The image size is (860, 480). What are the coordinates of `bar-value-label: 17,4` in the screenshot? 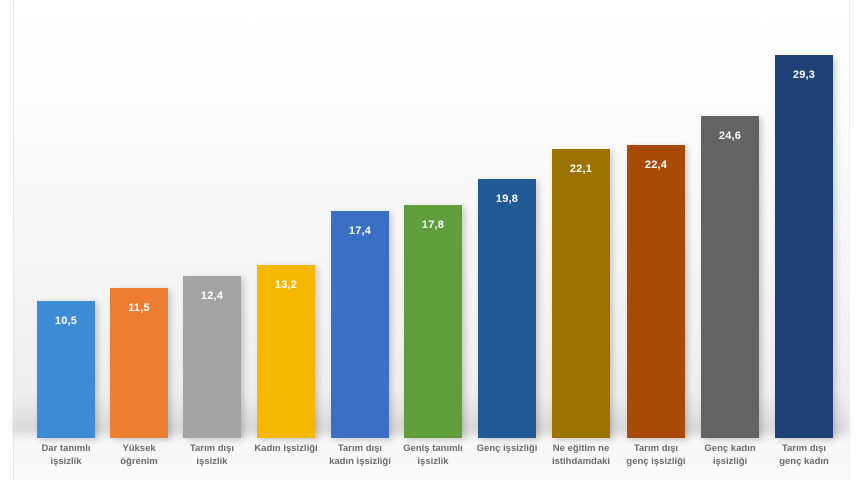 It's located at (360, 231).